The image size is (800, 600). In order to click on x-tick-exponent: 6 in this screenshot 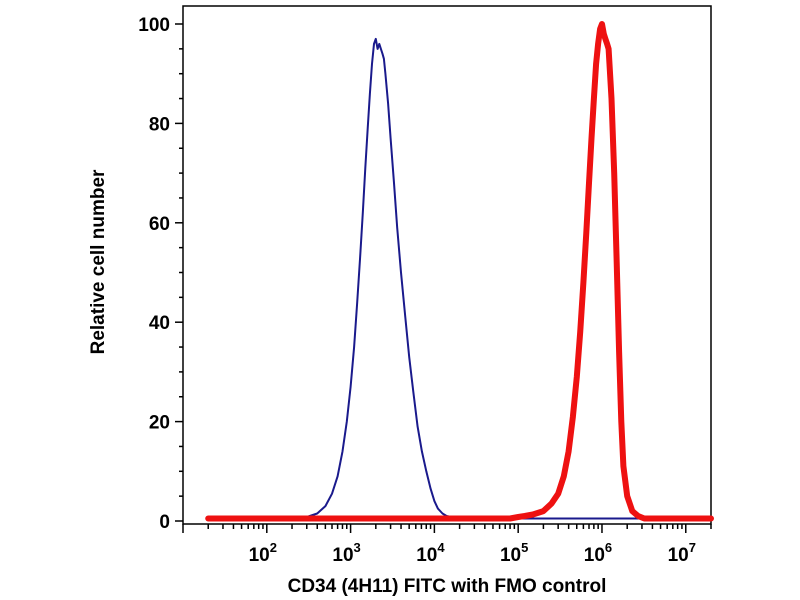, I will do `click(608, 547)`.